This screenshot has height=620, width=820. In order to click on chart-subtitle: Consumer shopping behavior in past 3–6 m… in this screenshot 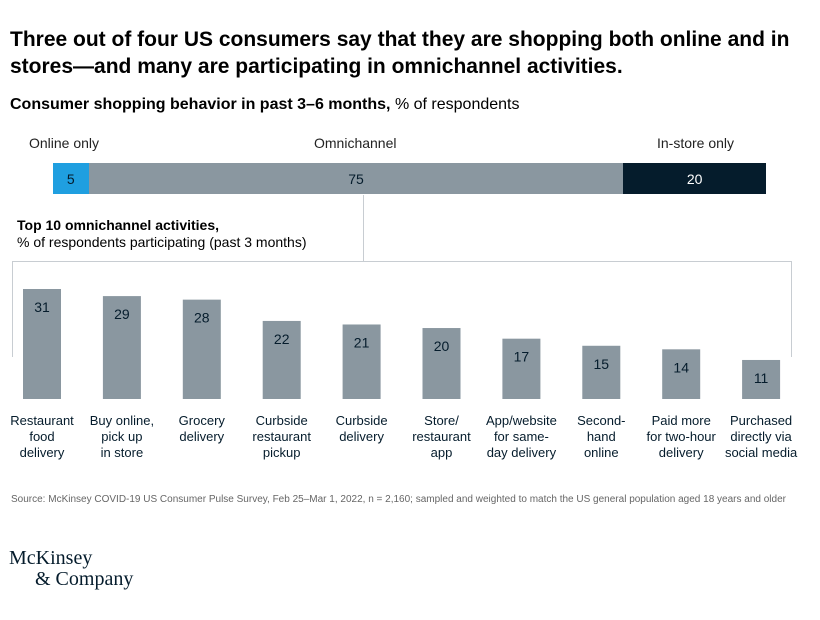, I will do `click(264, 105)`.